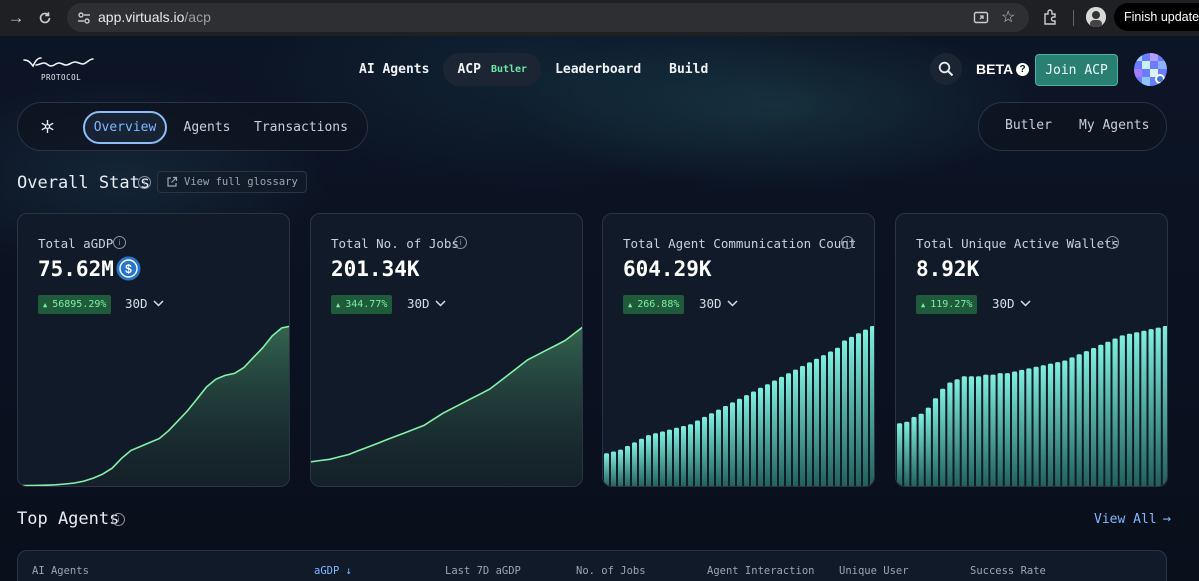  I want to click on back-arrow-icon: →, so click(16, 17).